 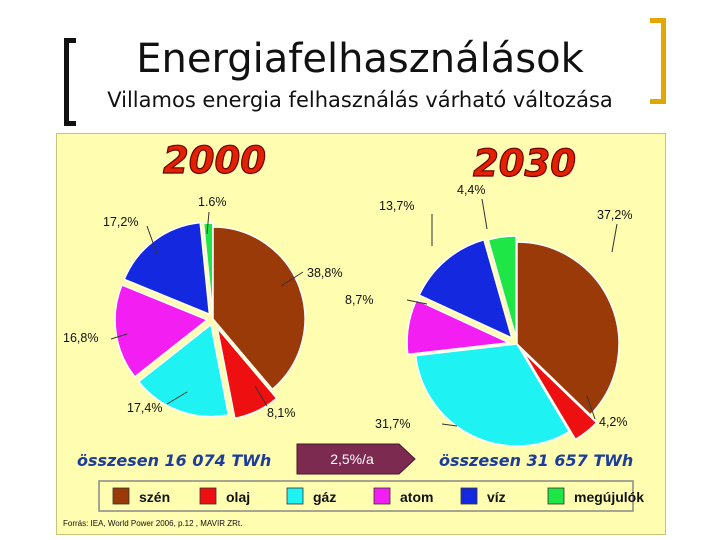 I want to click on pie-2000-label-4: 17,2%, so click(x=120, y=222).